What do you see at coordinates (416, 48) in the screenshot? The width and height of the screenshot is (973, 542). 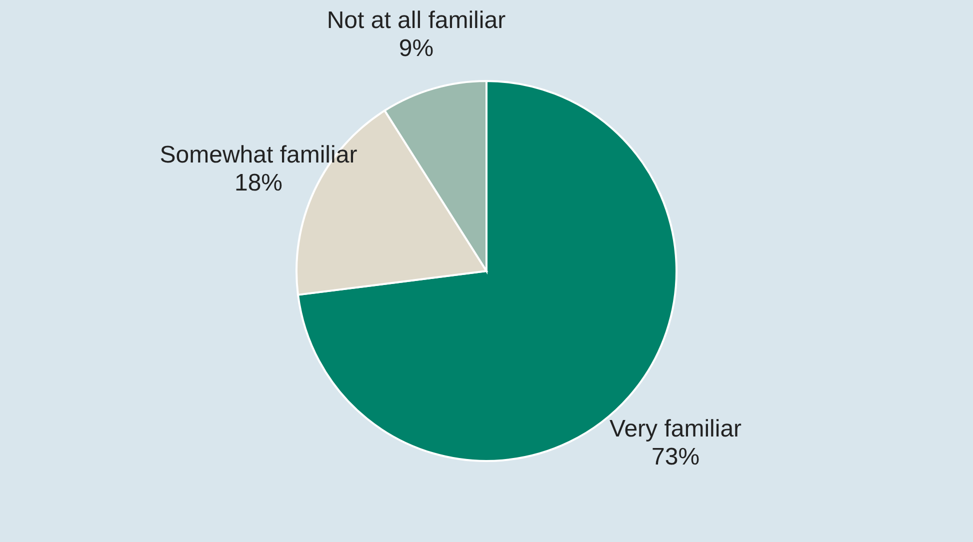 I see `data-label: 9%` at bounding box center [416, 48].